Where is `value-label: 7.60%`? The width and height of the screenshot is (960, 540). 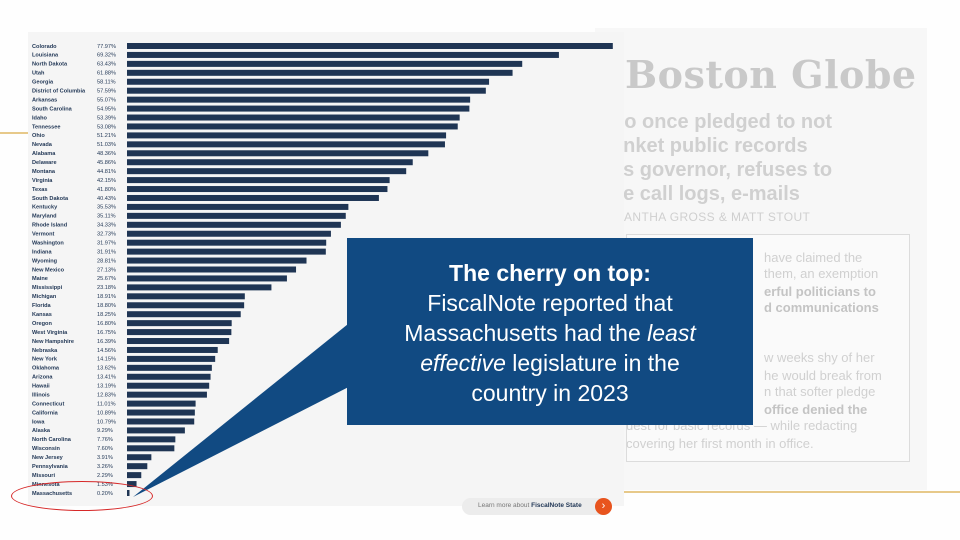
value-label: 7.60% is located at coordinates (105, 449).